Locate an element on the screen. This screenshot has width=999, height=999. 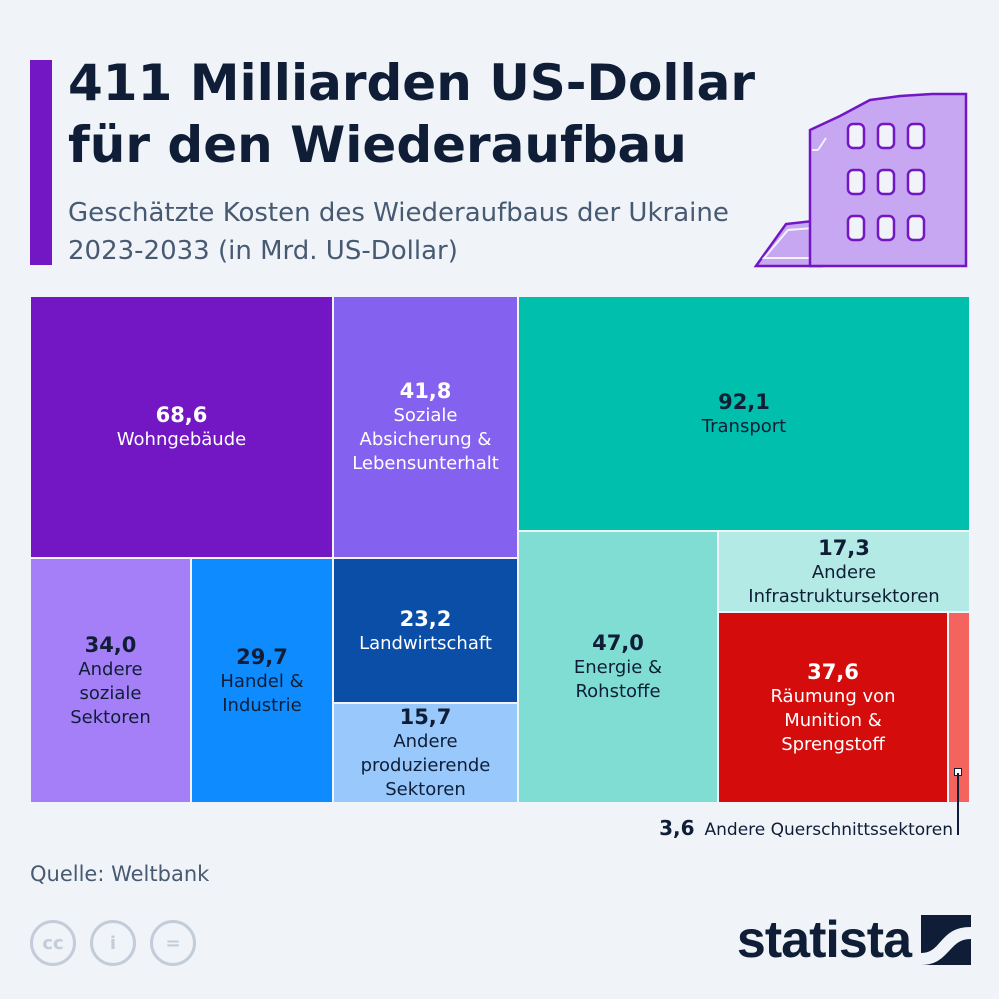
treemap-cell: 17,3 Andere Infrastruktursektoren is located at coordinates (844, 571).